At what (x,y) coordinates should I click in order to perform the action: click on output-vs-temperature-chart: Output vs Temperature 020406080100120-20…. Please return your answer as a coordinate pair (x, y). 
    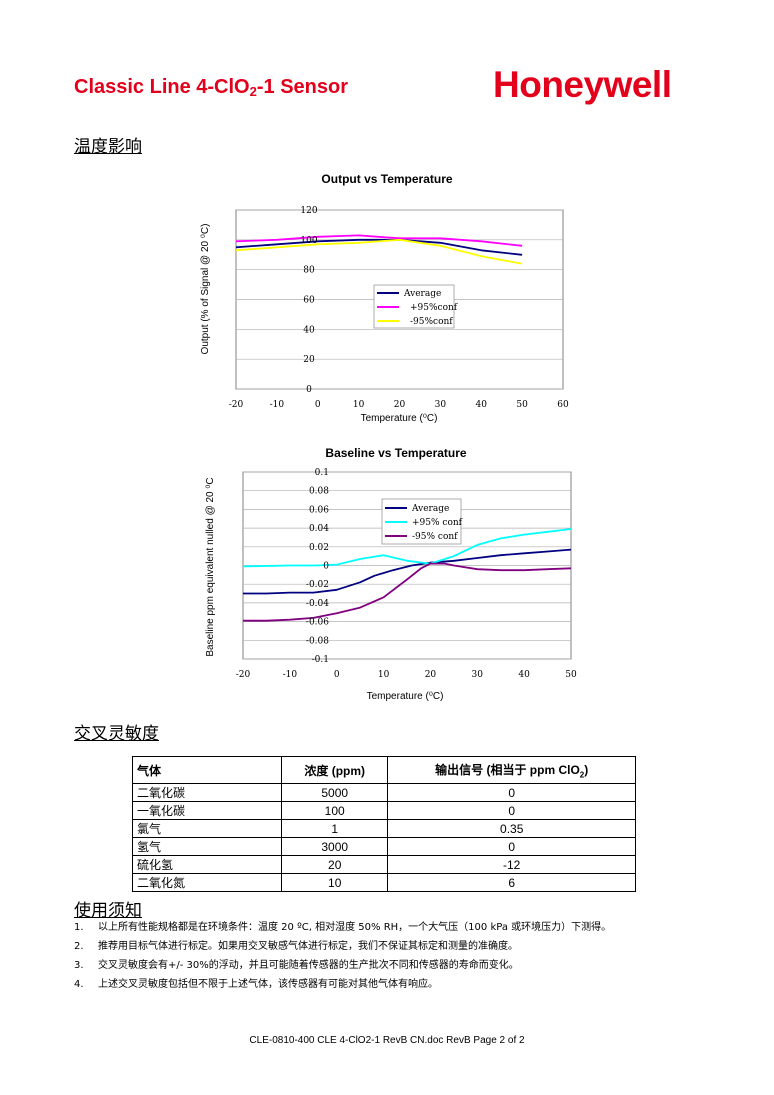
    Looking at the image, I should click on (384, 298).